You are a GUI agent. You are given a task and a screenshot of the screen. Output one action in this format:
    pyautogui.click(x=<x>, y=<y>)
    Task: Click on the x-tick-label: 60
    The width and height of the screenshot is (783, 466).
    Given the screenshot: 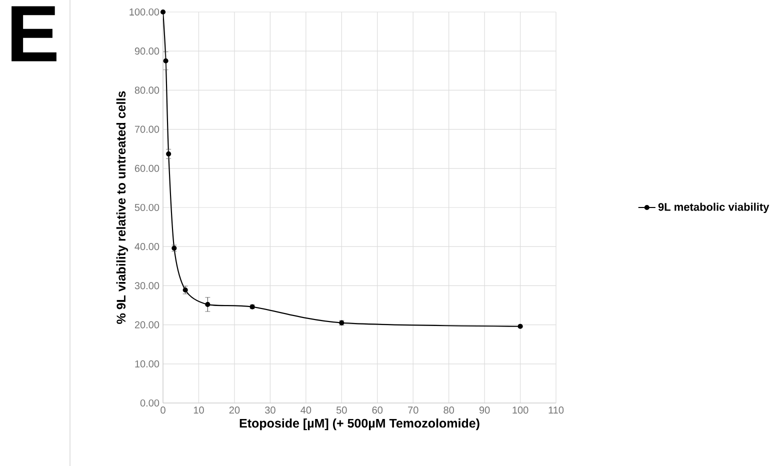 What is the action you would take?
    pyautogui.click(x=377, y=410)
    